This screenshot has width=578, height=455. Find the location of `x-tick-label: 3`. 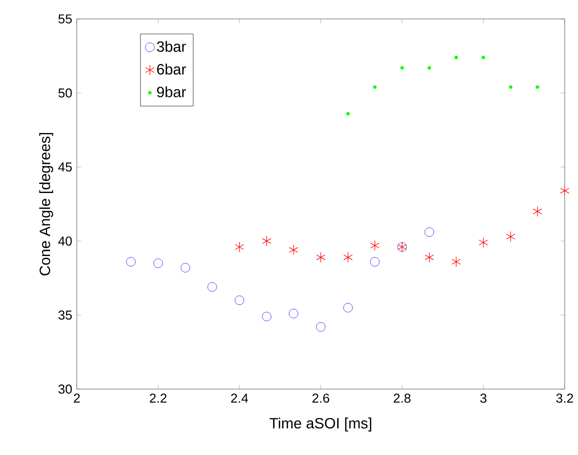

x-tick-label: 3 is located at coordinates (483, 398).